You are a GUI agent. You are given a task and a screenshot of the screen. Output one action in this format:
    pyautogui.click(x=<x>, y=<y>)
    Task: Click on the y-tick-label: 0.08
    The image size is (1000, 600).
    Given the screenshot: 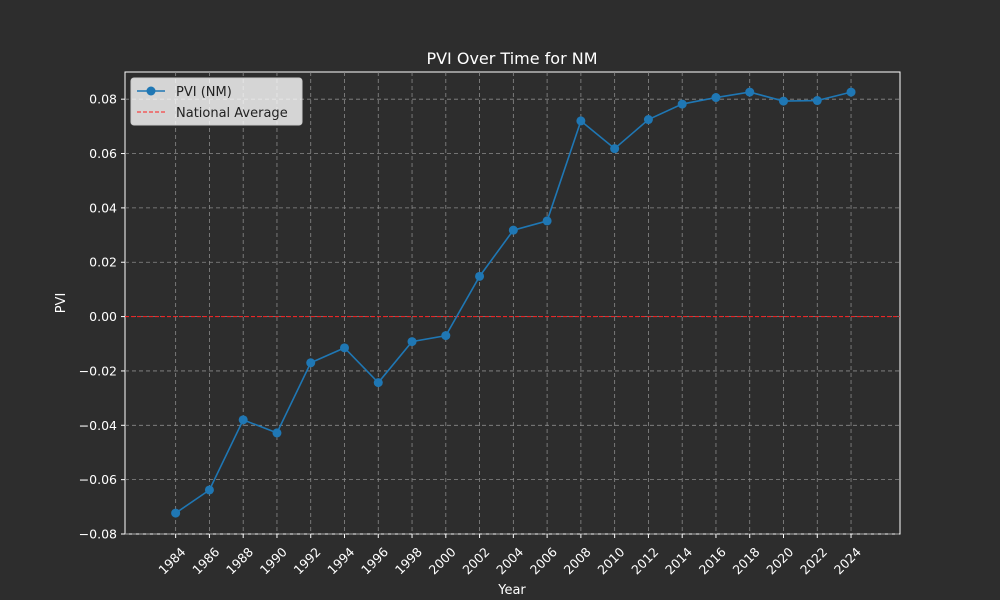 What is the action you would take?
    pyautogui.click(x=103, y=99)
    